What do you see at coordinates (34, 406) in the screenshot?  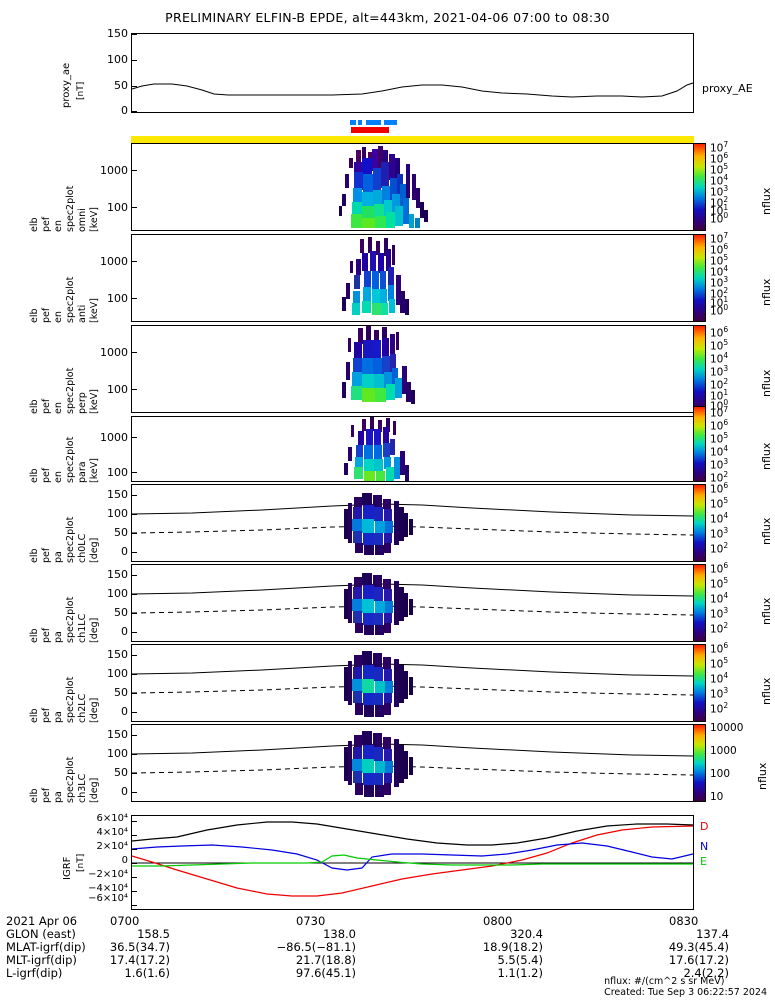 I see `panel-en-perp-ylabel-1: elb` at bounding box center [34, 406].